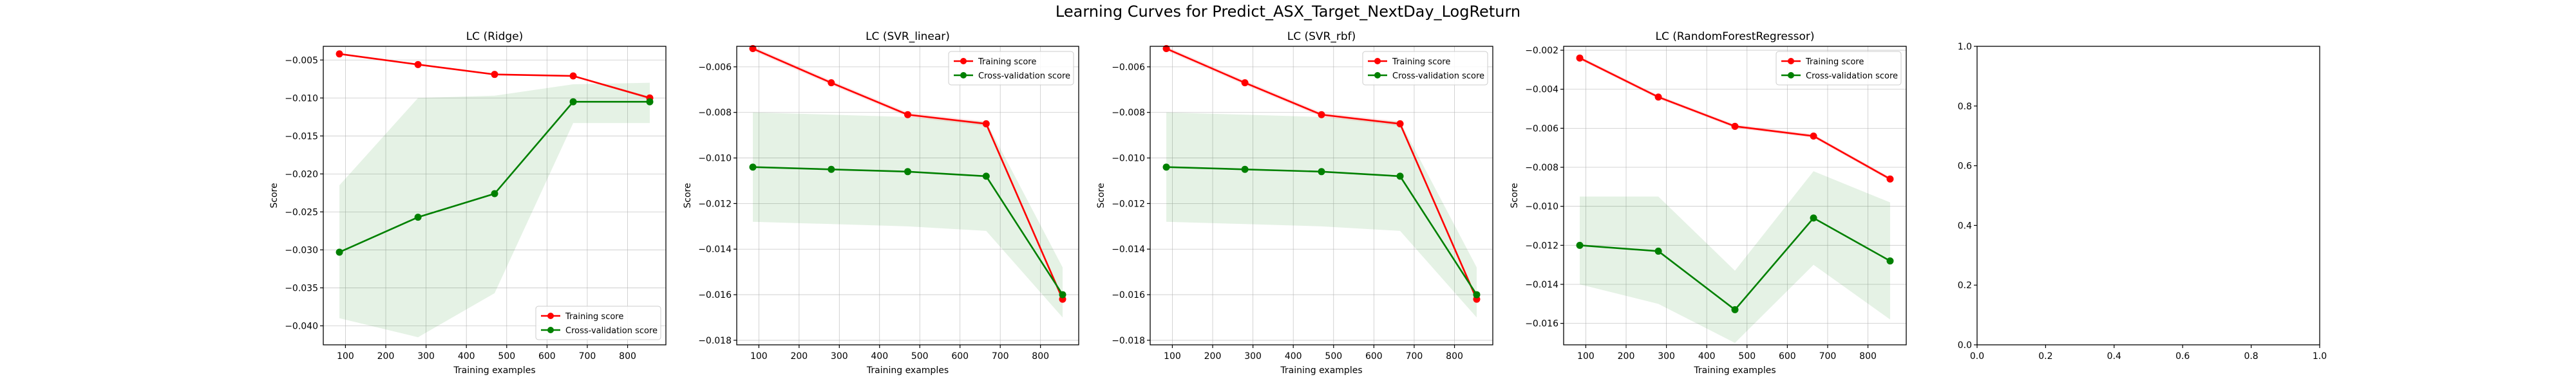 Image resolution: width=2576 pixels, height=386 pixels. Describe the element at coordinates (301, 212) in the screenshot. I see `y-tick-label: −0.025` at that location.